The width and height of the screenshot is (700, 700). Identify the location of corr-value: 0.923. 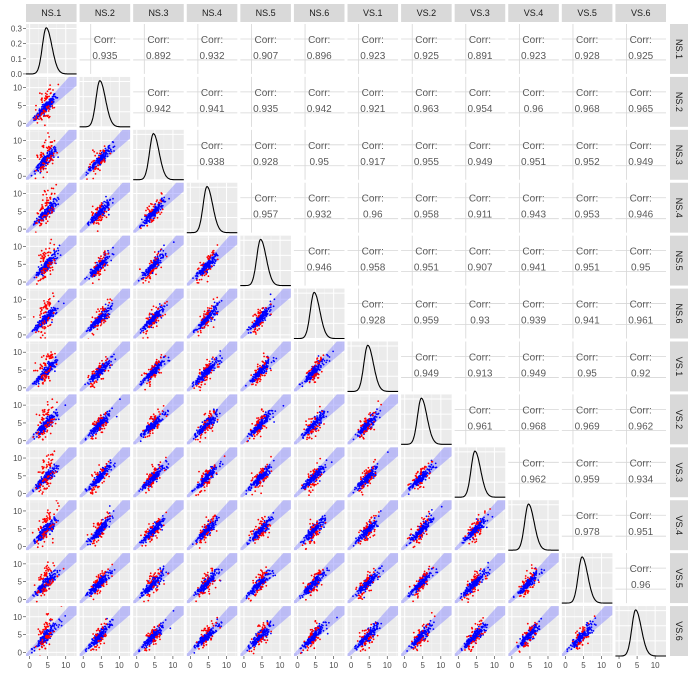
(533, 56).